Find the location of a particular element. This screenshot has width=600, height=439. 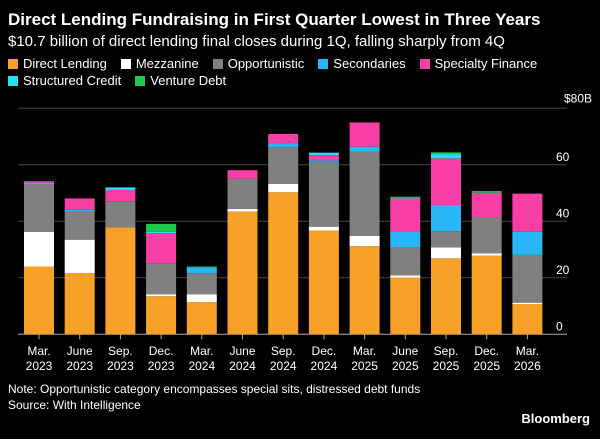

y-tick-label: 60 is located at coordinates (563, 157).